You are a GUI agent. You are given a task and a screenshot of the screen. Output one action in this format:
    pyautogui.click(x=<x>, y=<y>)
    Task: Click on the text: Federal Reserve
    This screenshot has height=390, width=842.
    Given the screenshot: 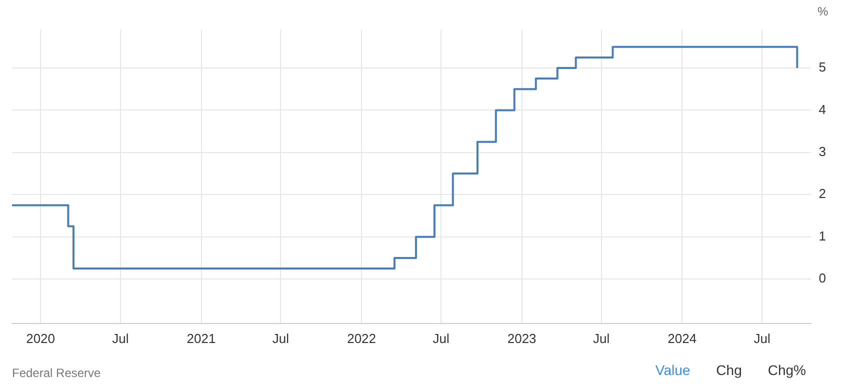 What is the action you would take?
    pyautogui.click(x=56, y=373)
    